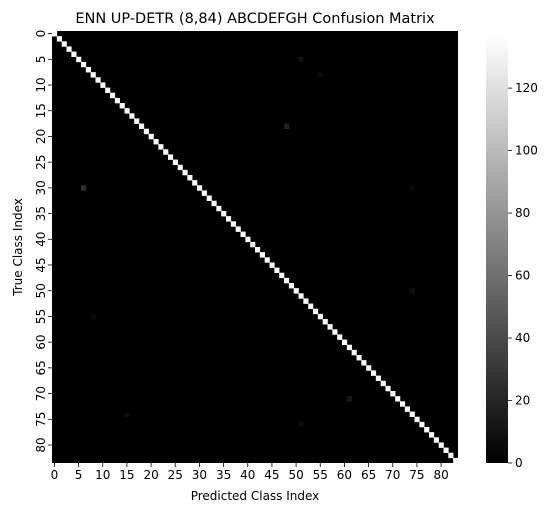 The height and width of the screenshot is (508, 550). Describe the element at coordinates (392, 475) in the screenshot. I see `x-tick-label: 70` at that location.